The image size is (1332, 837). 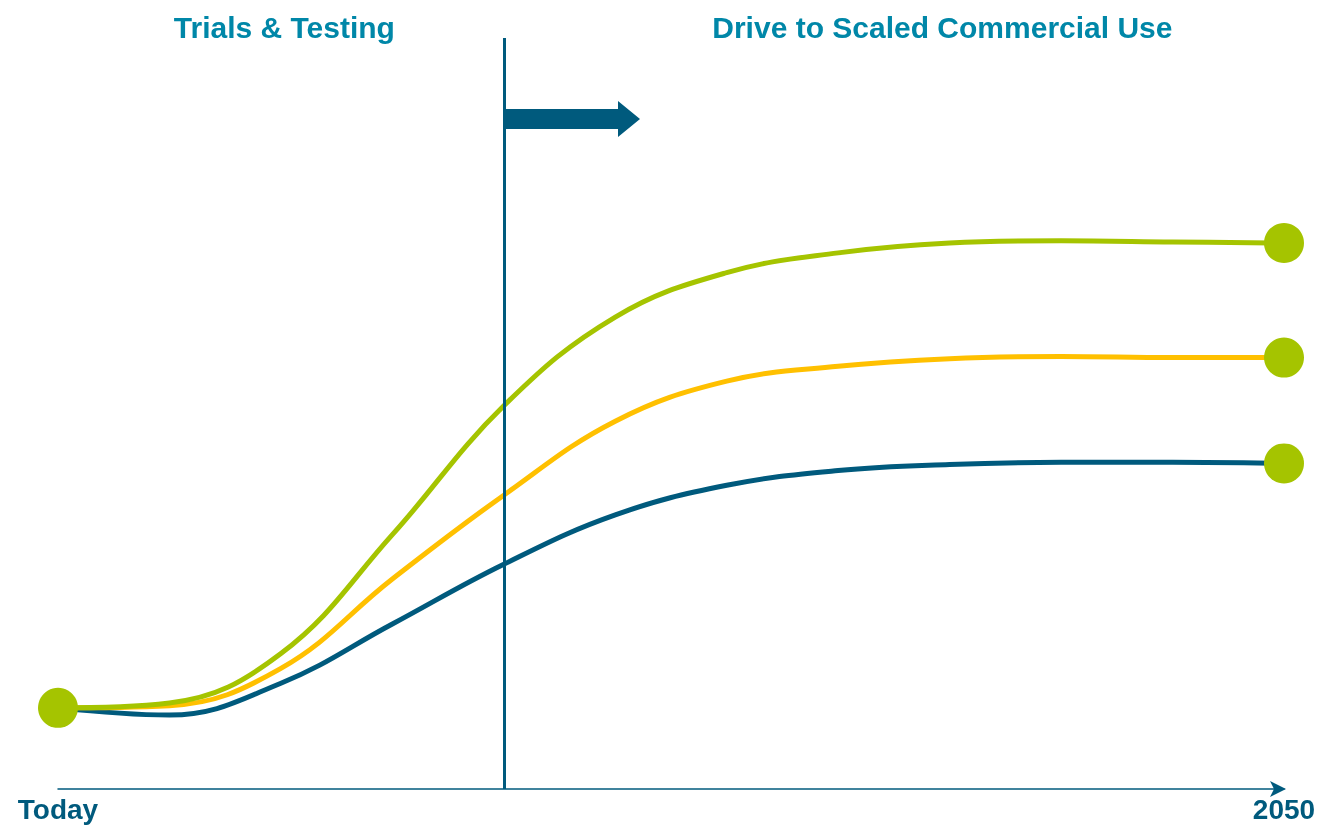 What do you see at coordinates (942, 27) in the screenshot?
I see `text: Drive to Scaled Commercial Use` at bounding box center [942, 27].